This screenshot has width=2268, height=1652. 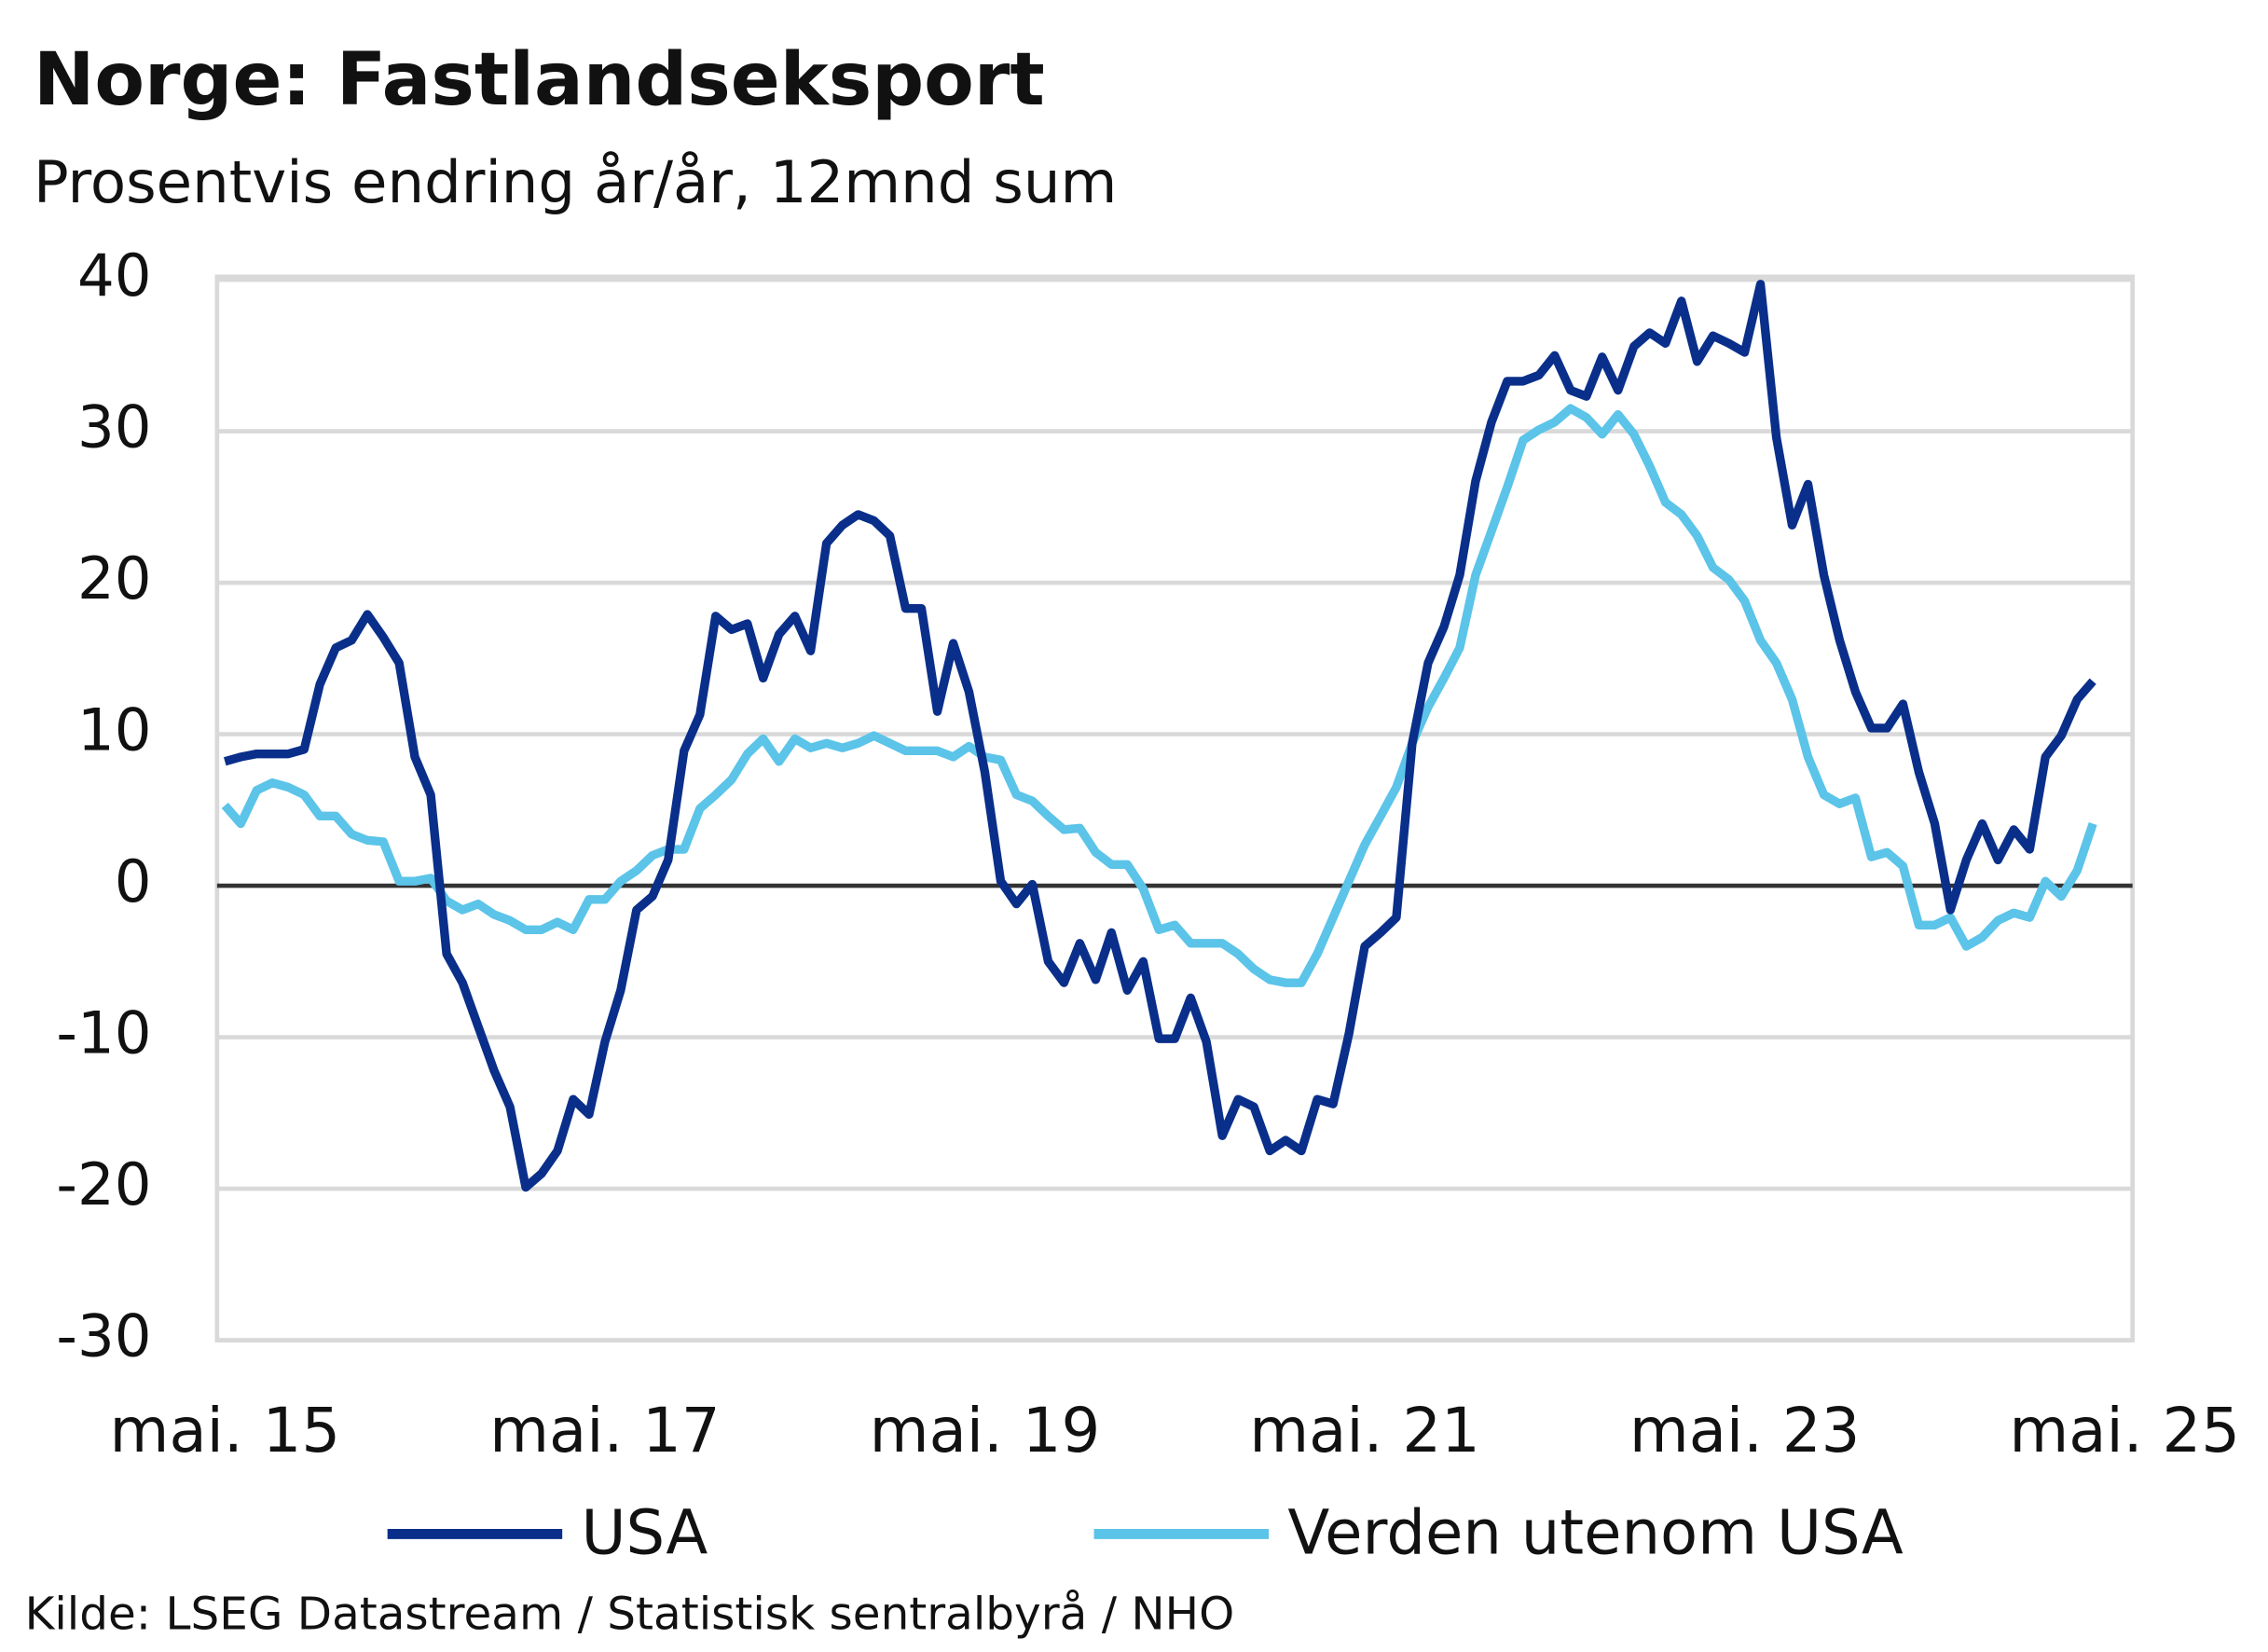 What do you see at coordinates (114, 427) in the screenshot?
I see `y-tick-label: 30` at bounding box center [114, 427].